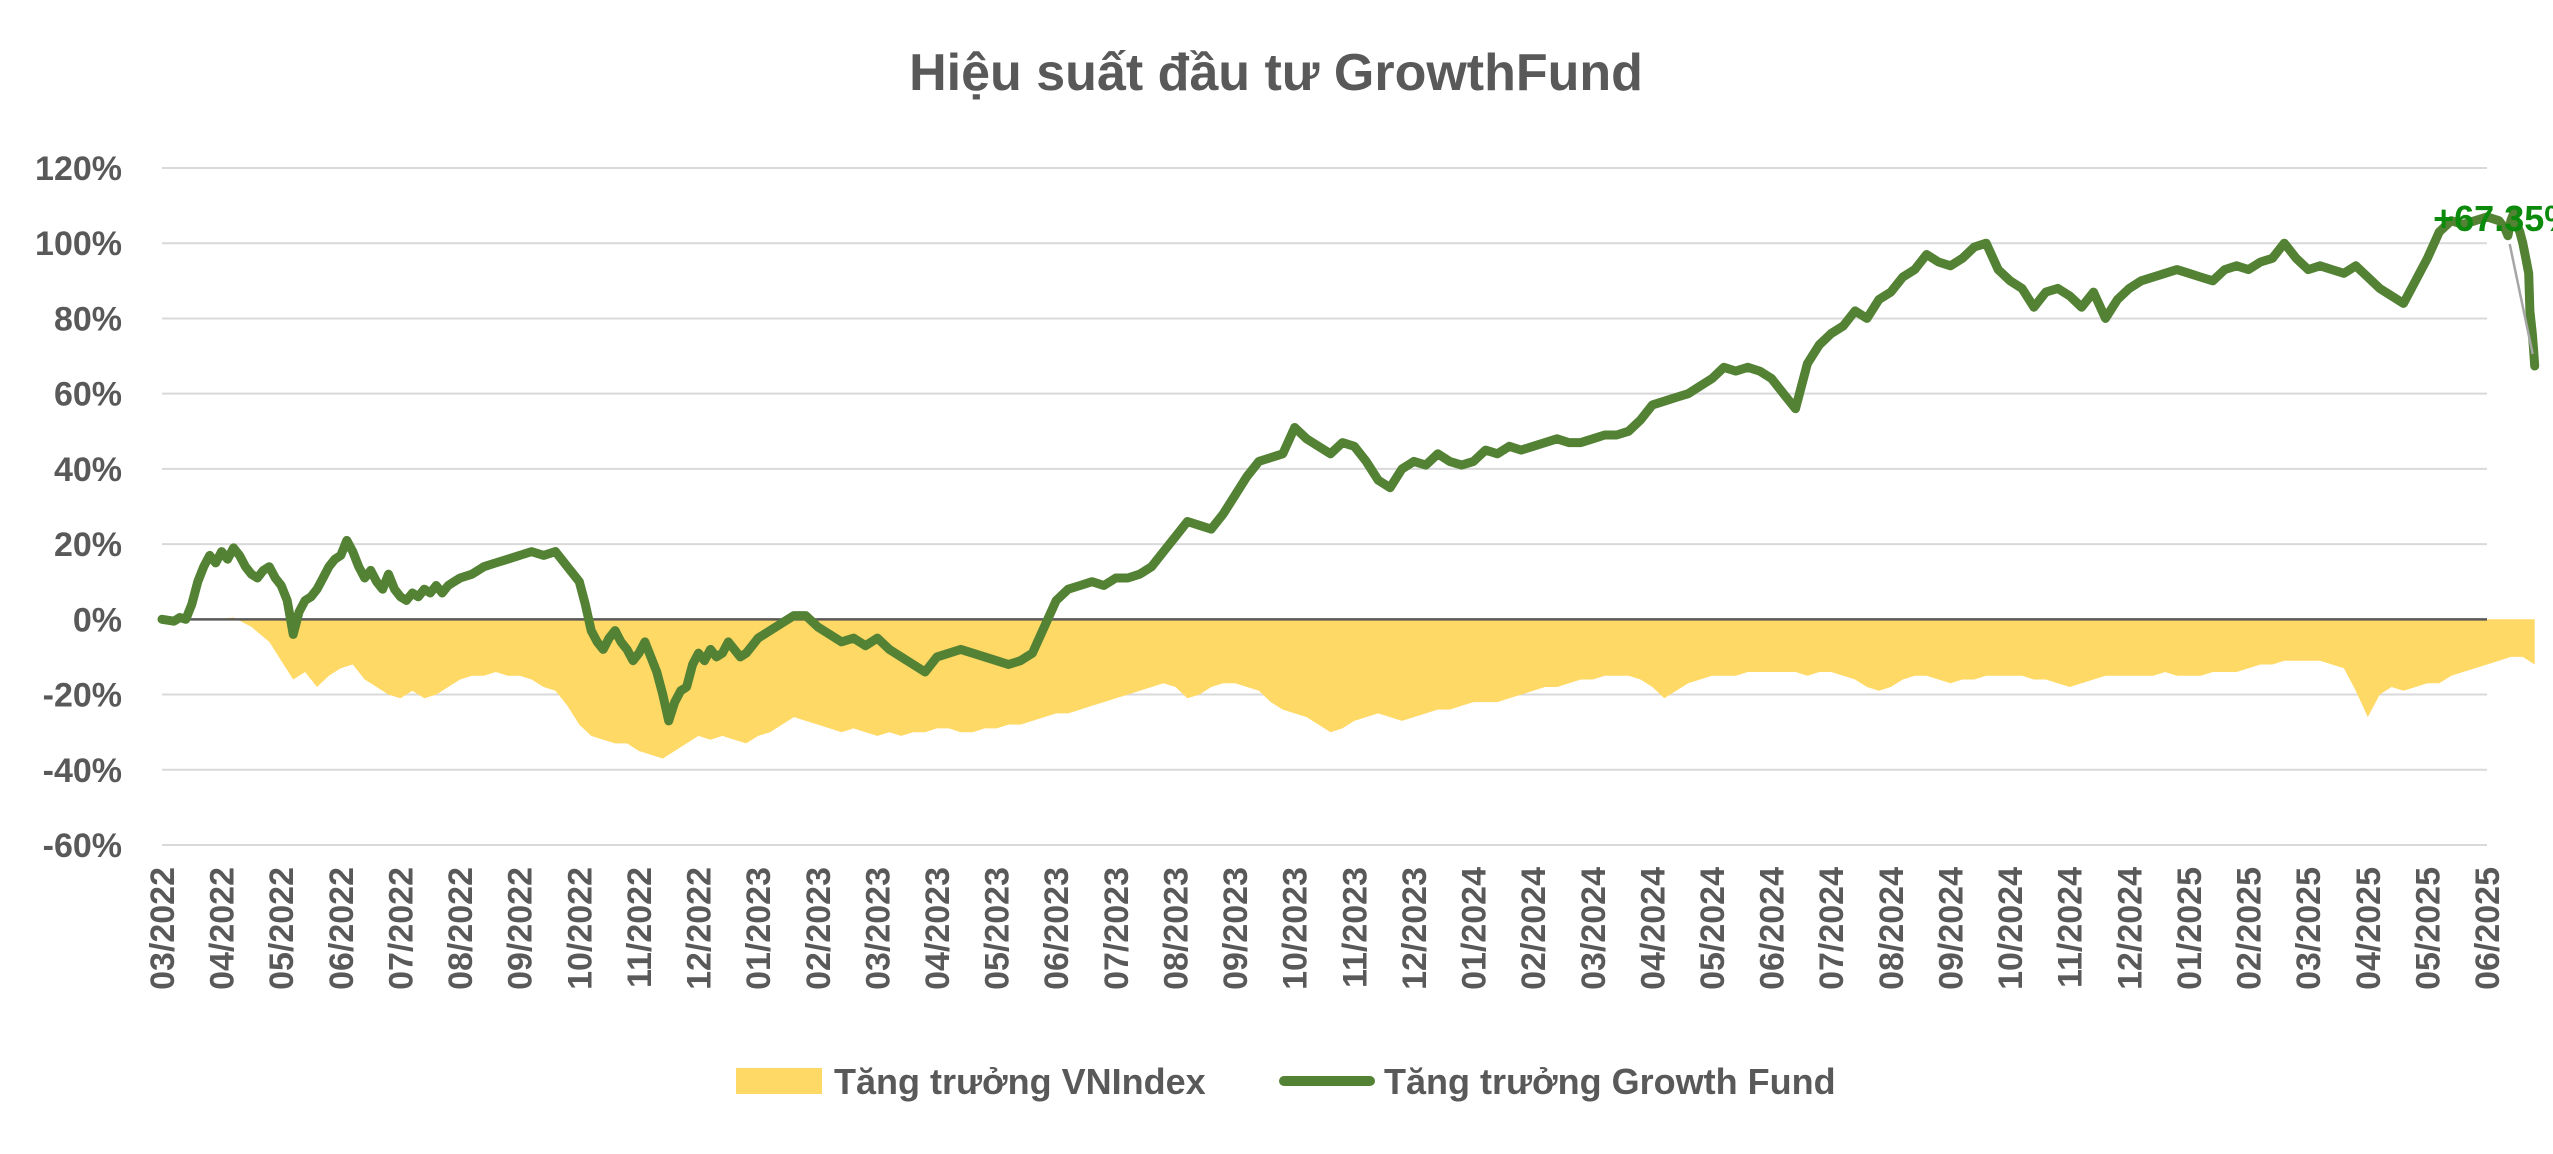 This screenshot has width=2553, height=1154. Describe the element at coordinates (1020, 1081) in the screenshot. I see `legend-label-vnindex: Tăng trưởng VNIndex` at that location.